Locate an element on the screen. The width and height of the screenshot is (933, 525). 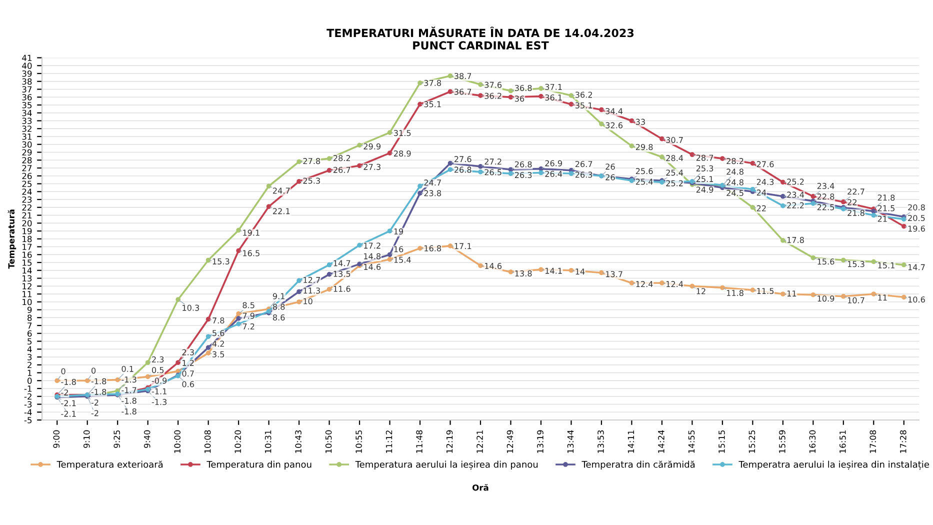
data-label: 14.1 is located at coordinates (553, 271).